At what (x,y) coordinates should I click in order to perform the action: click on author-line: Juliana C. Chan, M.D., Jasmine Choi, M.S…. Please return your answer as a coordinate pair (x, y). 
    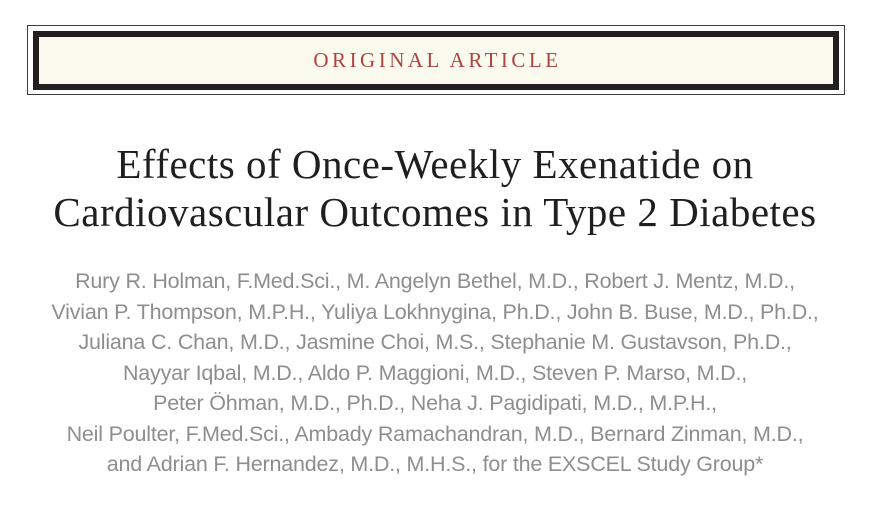
    Looking at the image, I should click on (435, 342).